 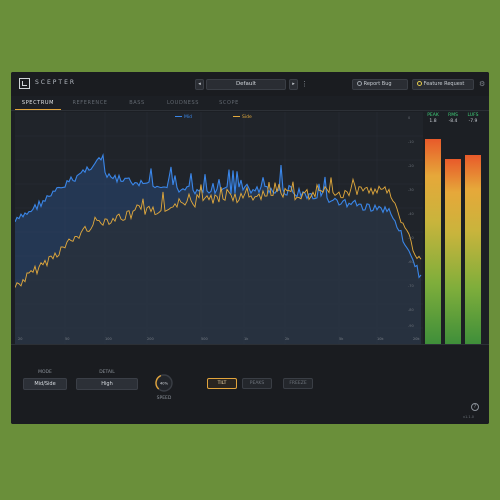 What do you see at coordinates (250, 103) in the screenshot?
I see `tab-bar: SPECTRUM REFERENCE BASS LOUDNESS SCOPE` at bounding box center [250, 103].